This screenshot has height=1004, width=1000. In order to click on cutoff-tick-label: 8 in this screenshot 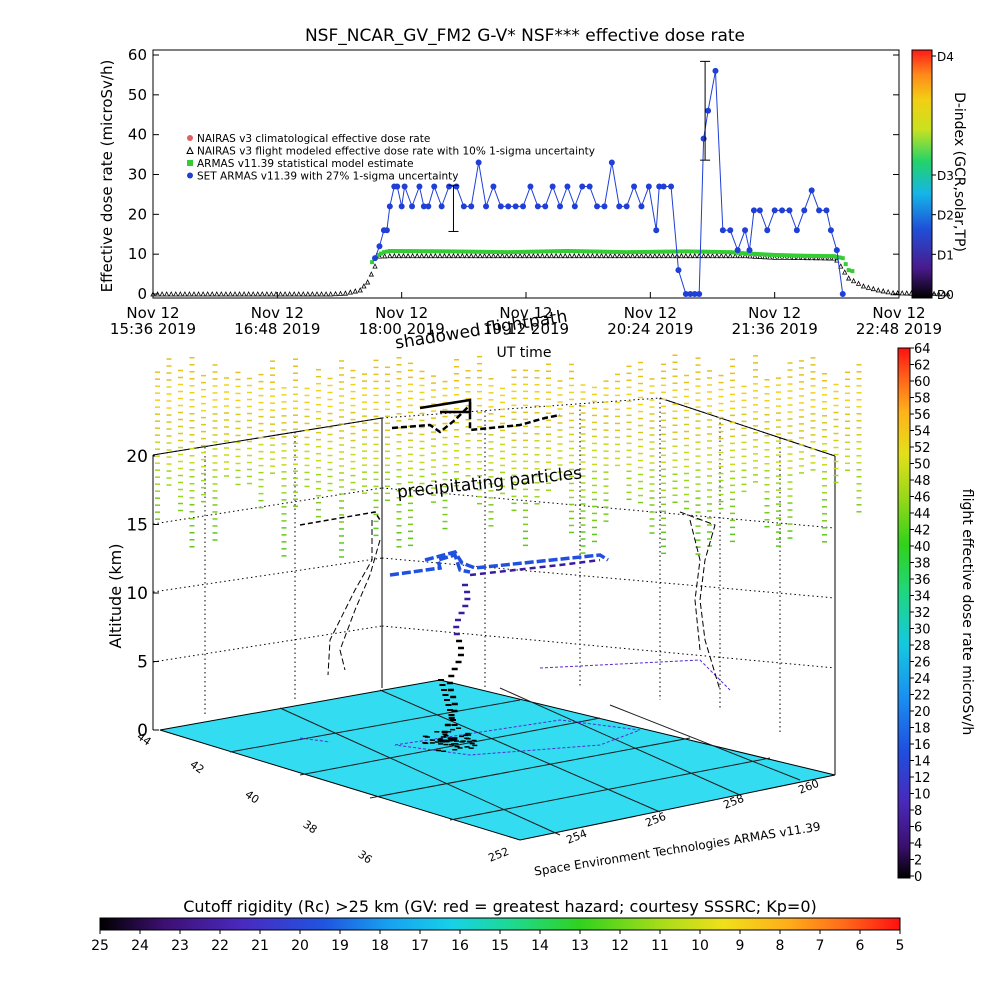, I will do `click(780, 946)`.